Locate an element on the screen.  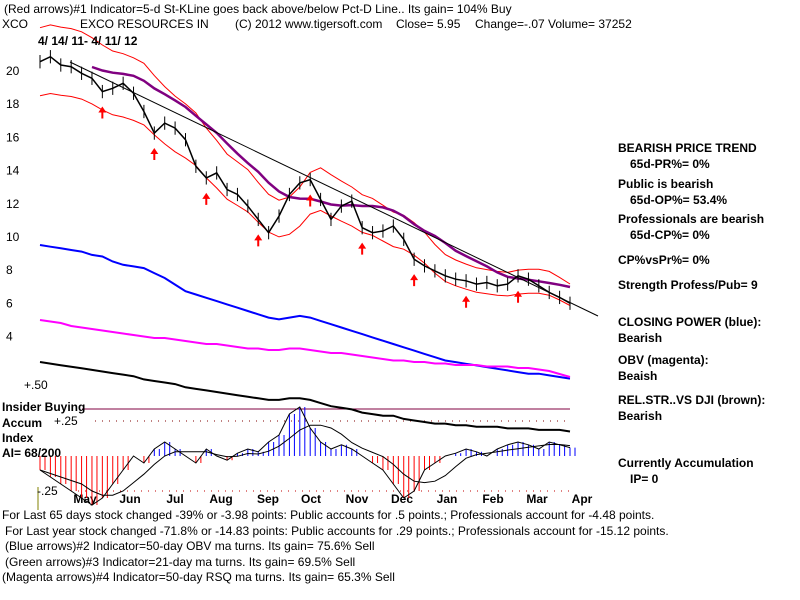
right-panel-label: REL.STR..VS DJI (brown): is located at coordinates (692, 400).